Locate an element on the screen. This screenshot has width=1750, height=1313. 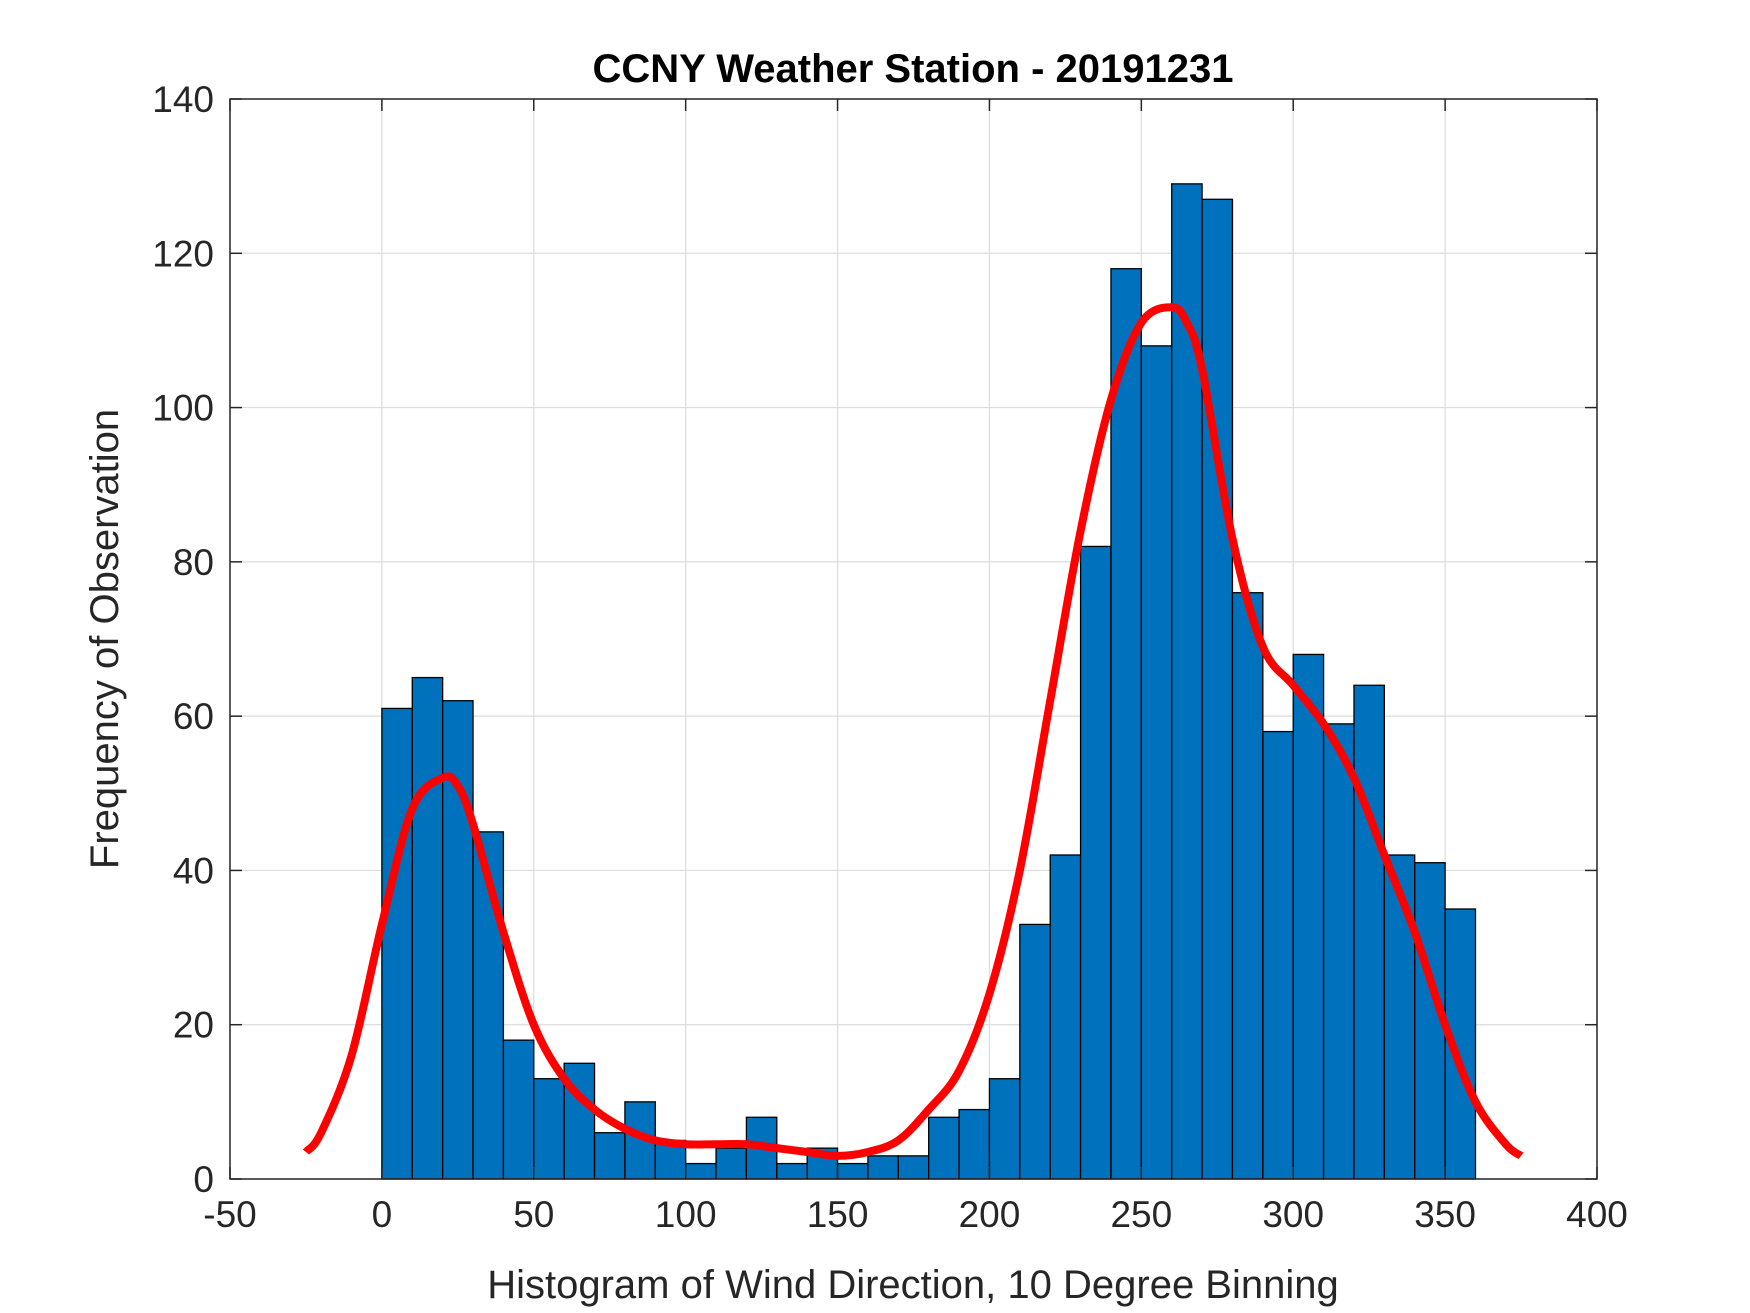
x-tick-label: -50 is located at coordinates (229, 1214).